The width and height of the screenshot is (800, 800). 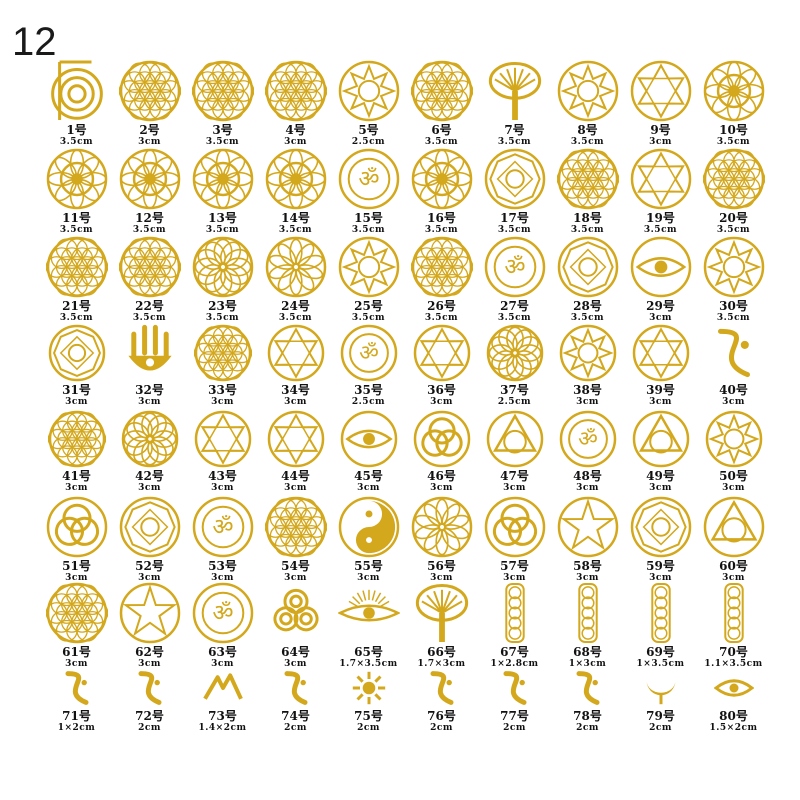 I want to click on item-number-label: 62号, so click(x=149, y=652).